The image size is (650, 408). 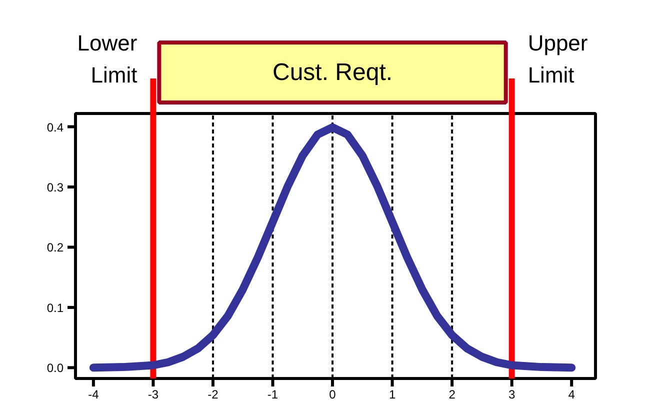 I want to click on x-tick-label: 3, so click(x=512, y=395).